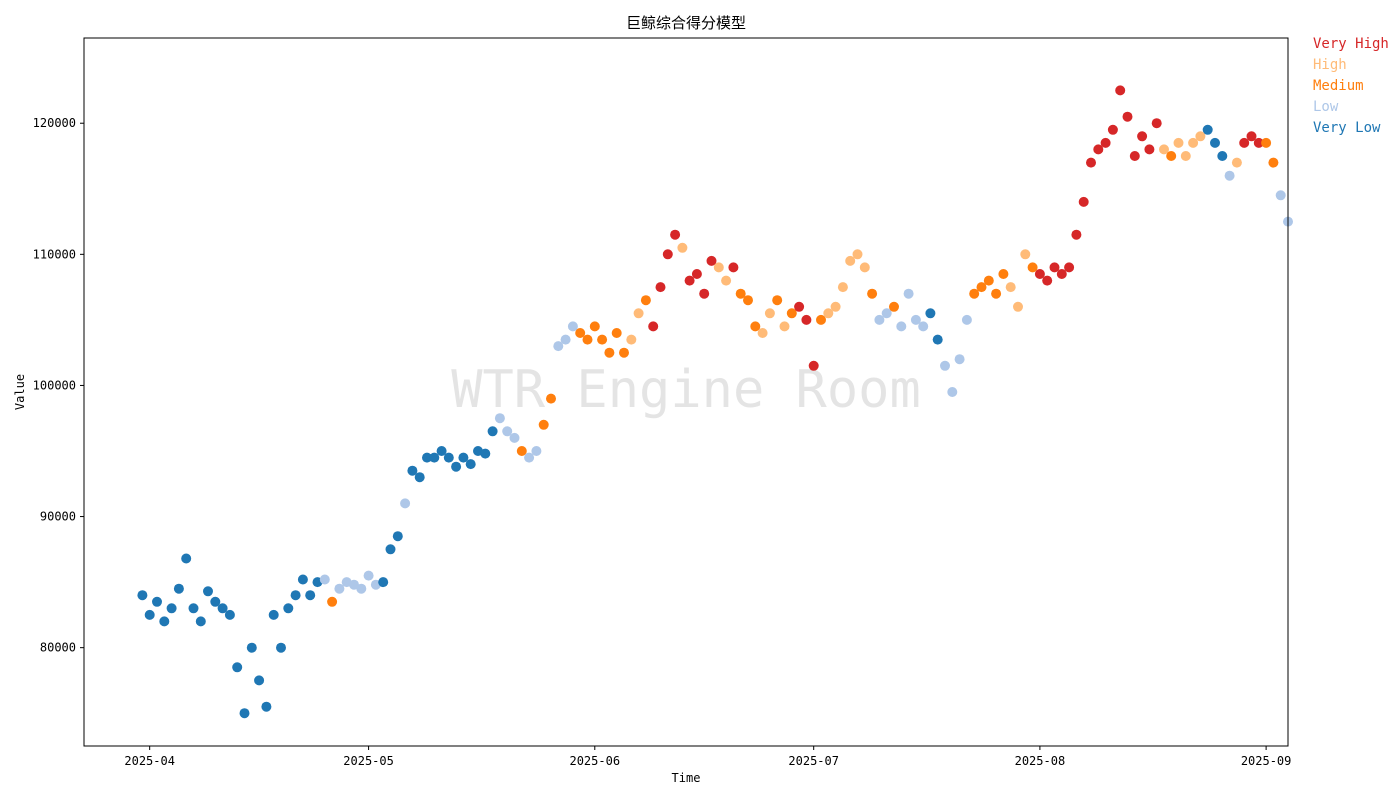 The height and width of the screenshot is (800, 1400). Describe the element at coordinates (58, 648) in the screenshot. I see `y-tick-label: 80000` at that location.